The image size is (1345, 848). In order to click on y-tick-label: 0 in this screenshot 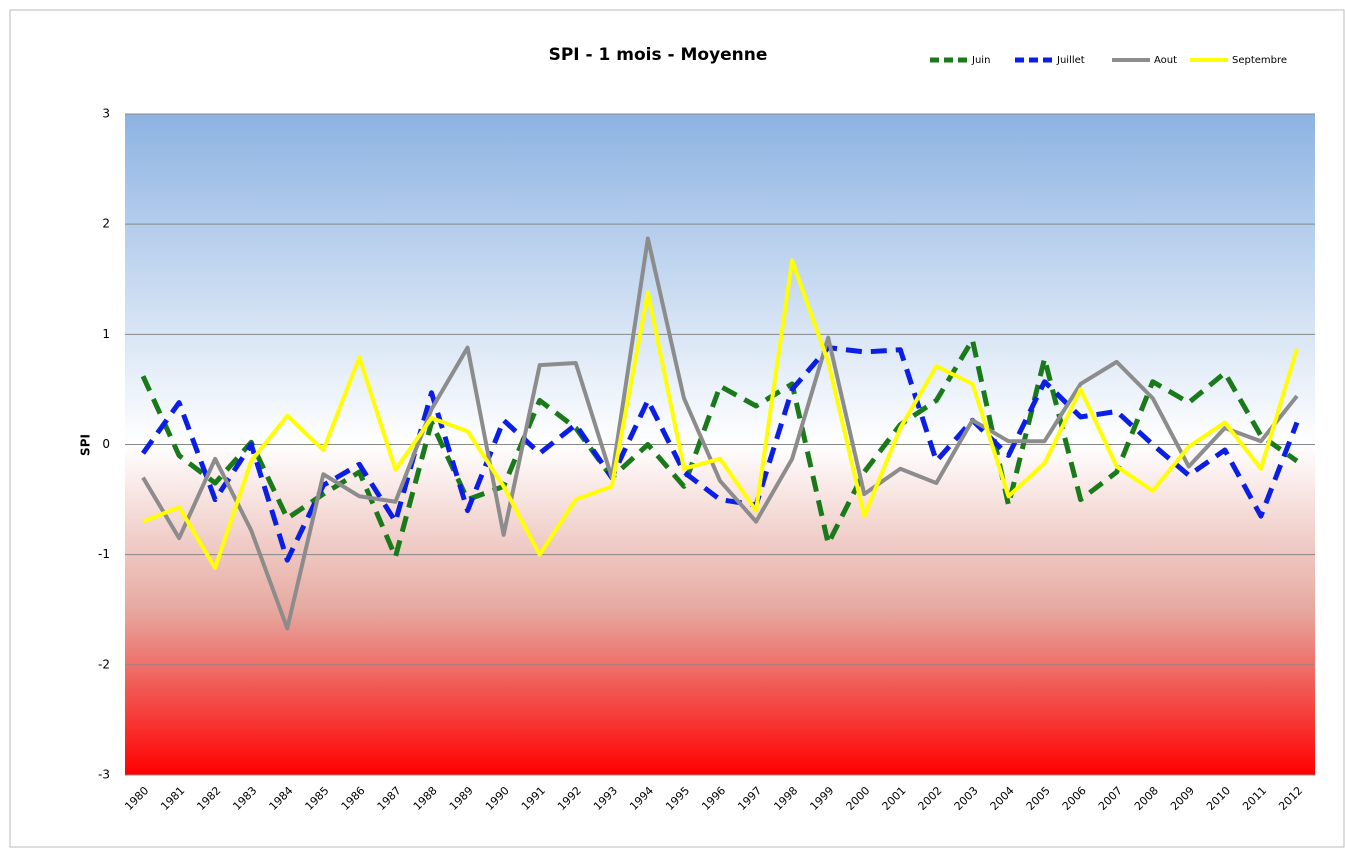, I will do `click(106, 444)`.